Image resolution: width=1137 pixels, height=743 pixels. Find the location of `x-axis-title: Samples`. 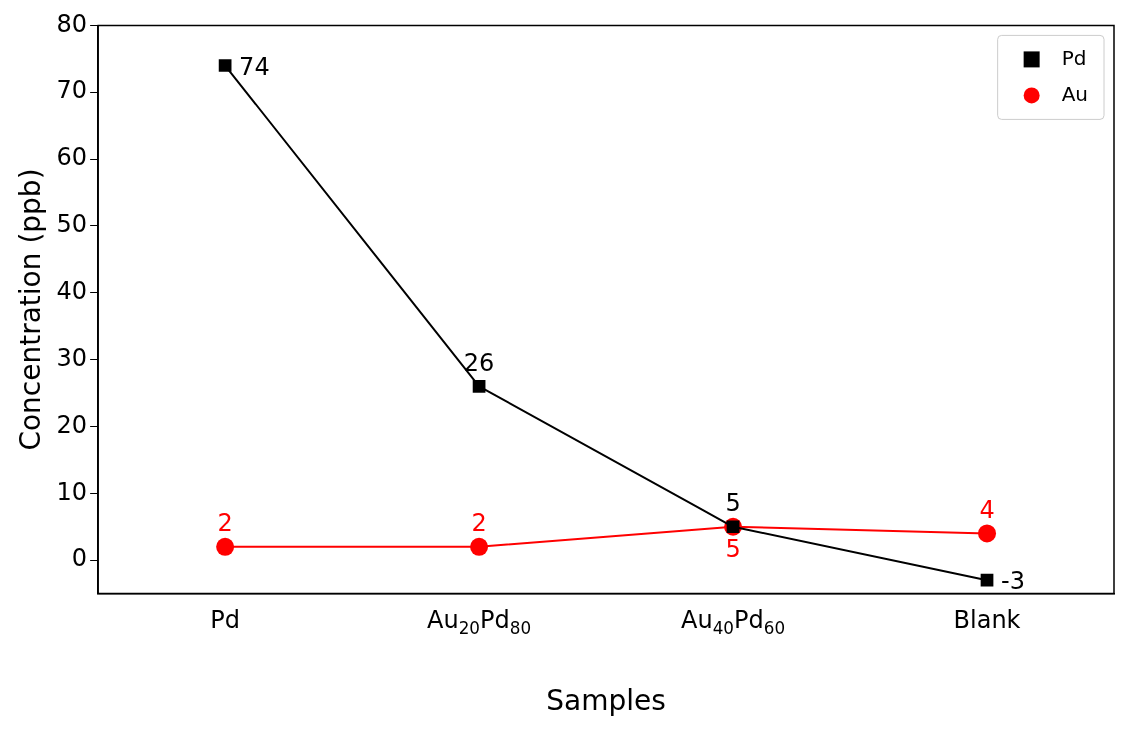

x-axis-title: Samples is located at coordinates (606, 701).